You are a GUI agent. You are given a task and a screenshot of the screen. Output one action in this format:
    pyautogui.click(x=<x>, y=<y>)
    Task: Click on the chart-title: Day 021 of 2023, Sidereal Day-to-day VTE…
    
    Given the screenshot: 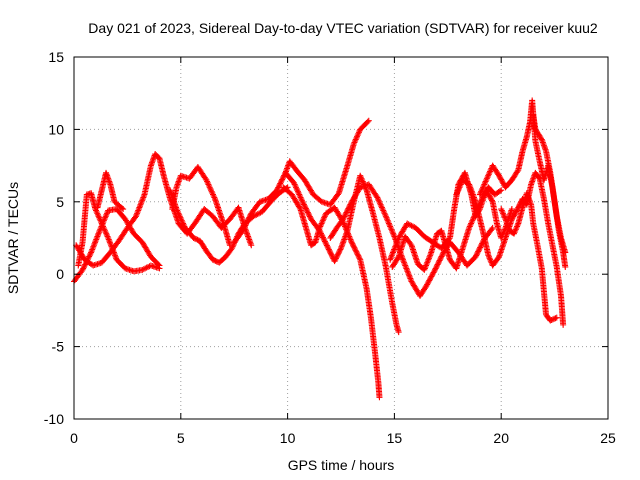 What is the action you would take?
    pyautogui.click(x=343, y=28)
    